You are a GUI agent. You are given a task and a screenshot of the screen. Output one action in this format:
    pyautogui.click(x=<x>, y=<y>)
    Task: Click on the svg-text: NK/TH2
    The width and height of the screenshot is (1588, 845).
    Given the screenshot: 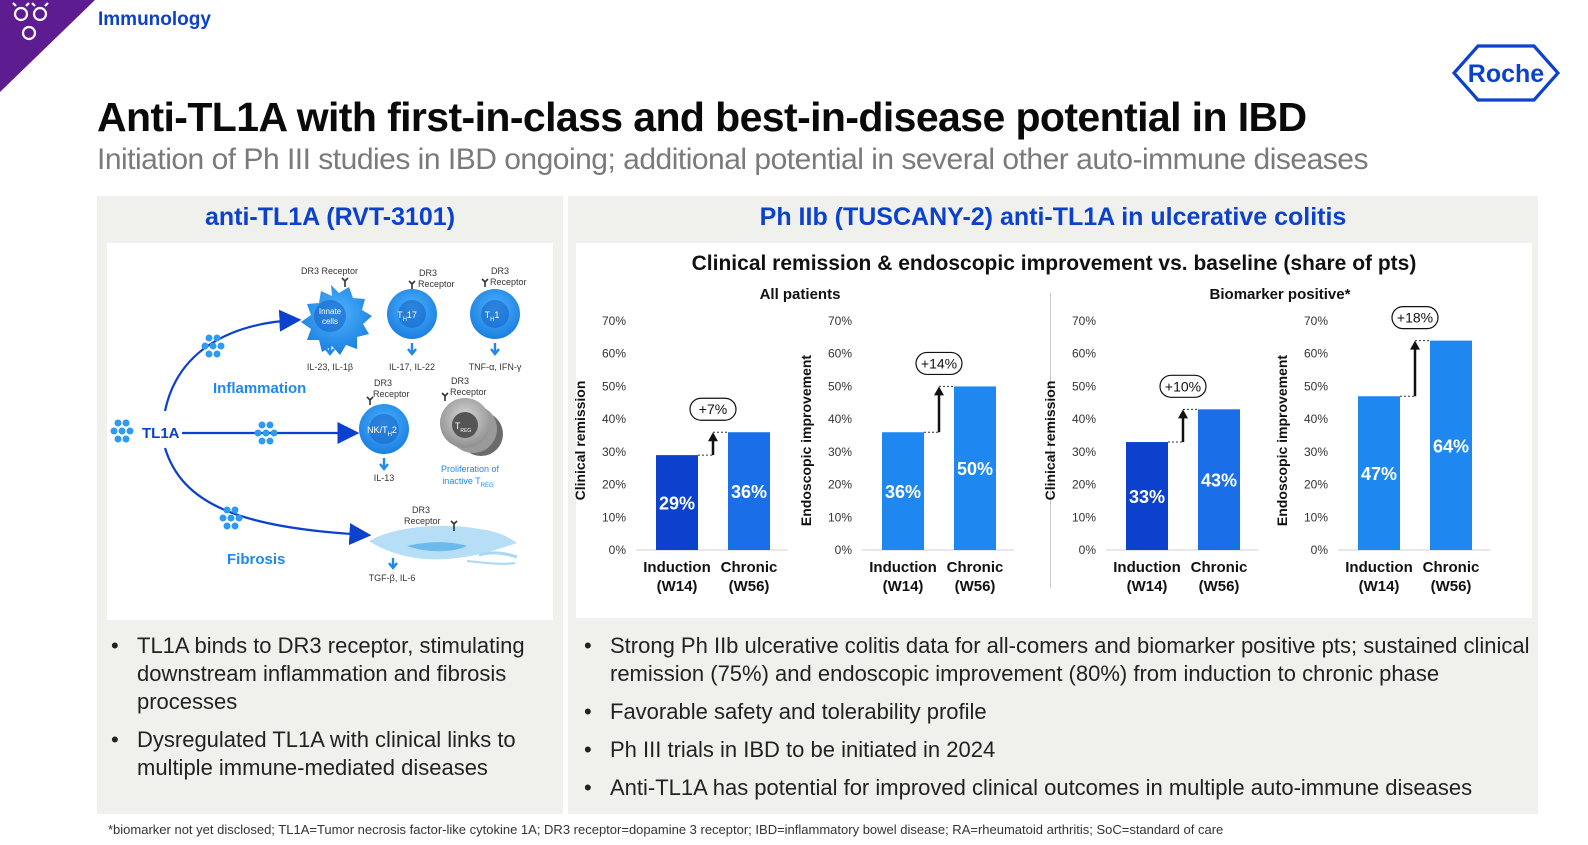 What is the action you would take?
    pyautogui.click(x=382, y=431)
    